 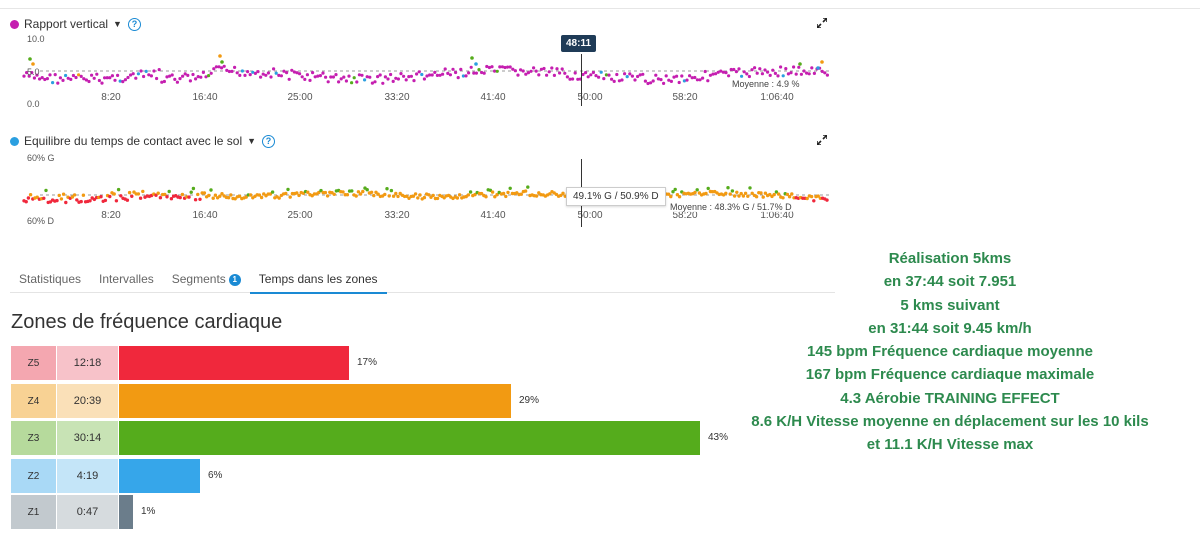 What do you see at coordinates (126, 279) in the screenshot?
I see `tab-intervalles: Intervalles` at bounding box center [126, 279].